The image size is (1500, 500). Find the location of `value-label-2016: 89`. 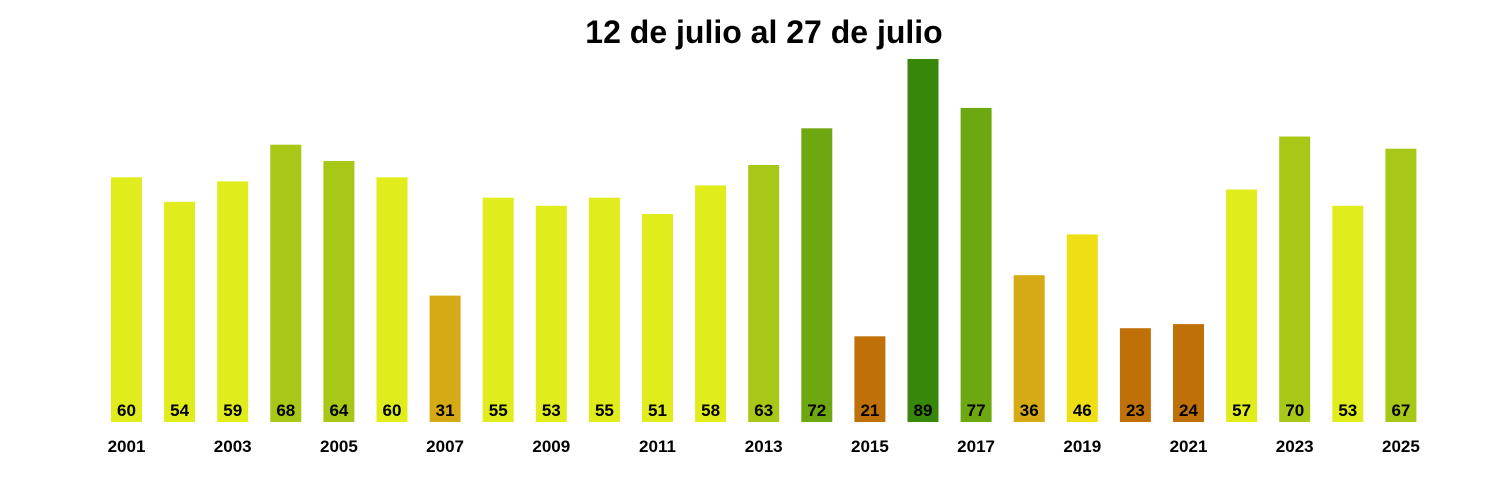

value-label-2016: 89 is located at coordinates (923, 410).